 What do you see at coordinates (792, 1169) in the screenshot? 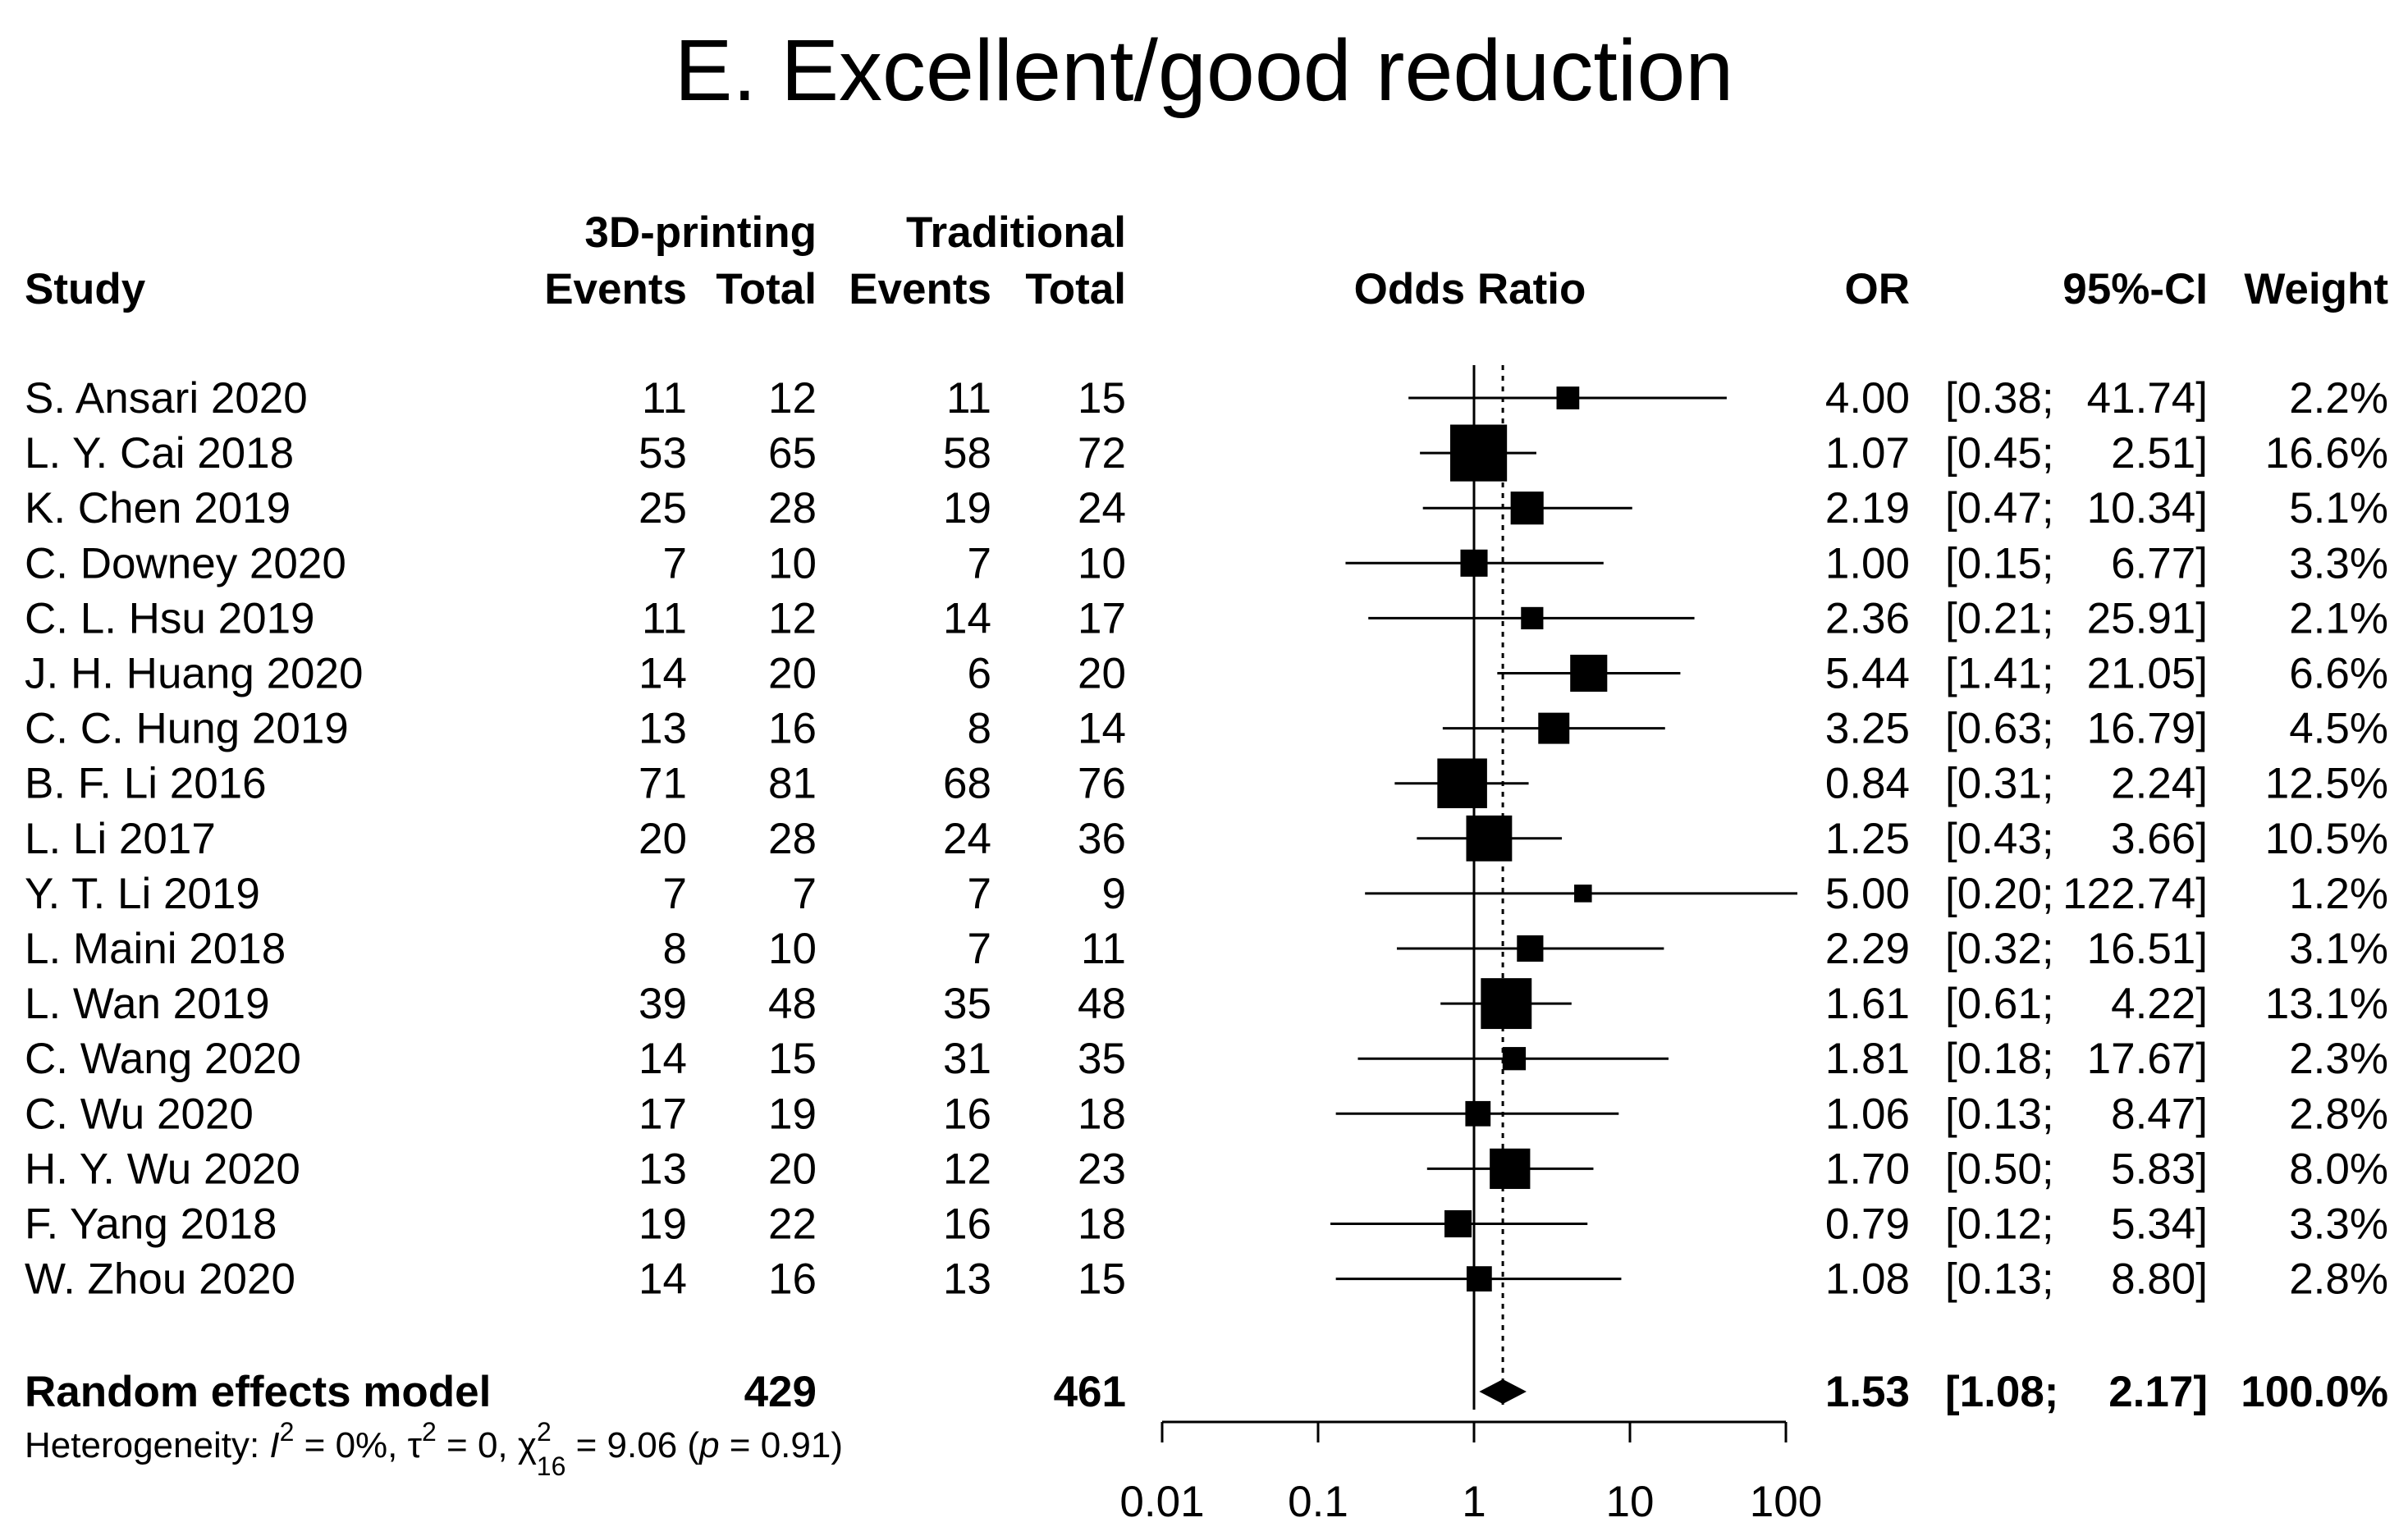
I see `total-3d: 20` at bounding box center [792, 1169].